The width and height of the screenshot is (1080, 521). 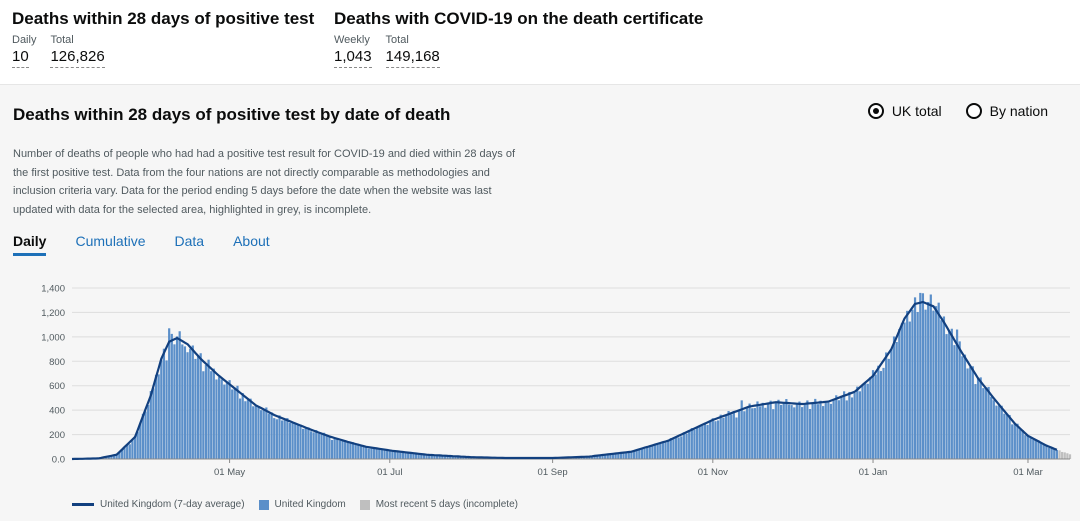 I want to click on metric-total: Total 126,826, so click(x=77, y=51).